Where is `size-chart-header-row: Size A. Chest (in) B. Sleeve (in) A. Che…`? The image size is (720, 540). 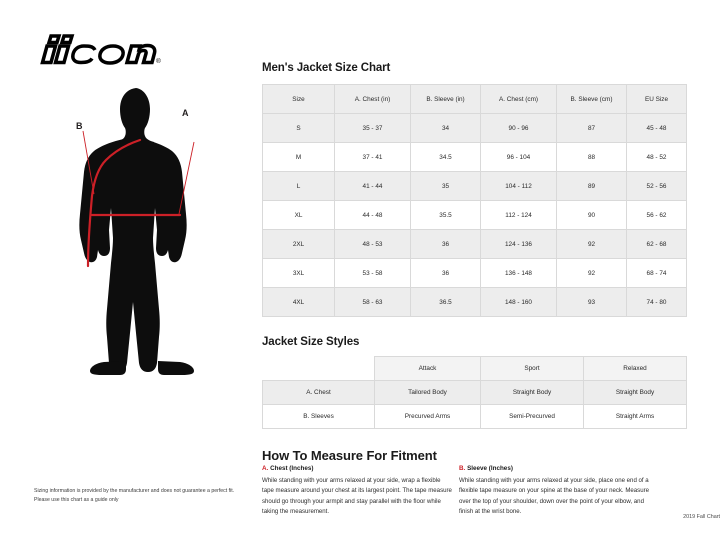
size-chart-header-row: Size A. Chest (in) B. Sleeve (in) A. Che… is located at coordinates (474, 99).